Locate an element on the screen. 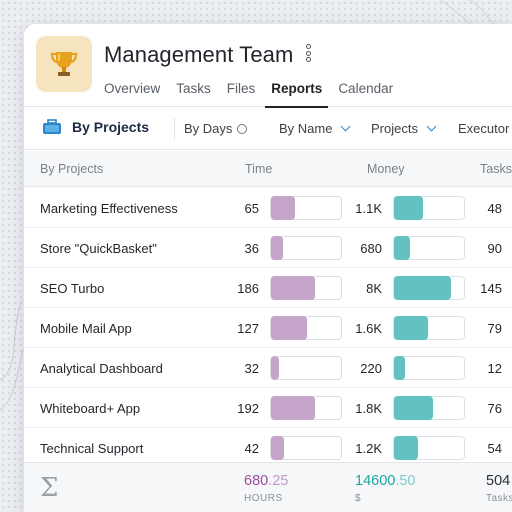 The width and height of the screenshot is (512, 512). kebab-menu-icon is located at coordinates (308, 54).